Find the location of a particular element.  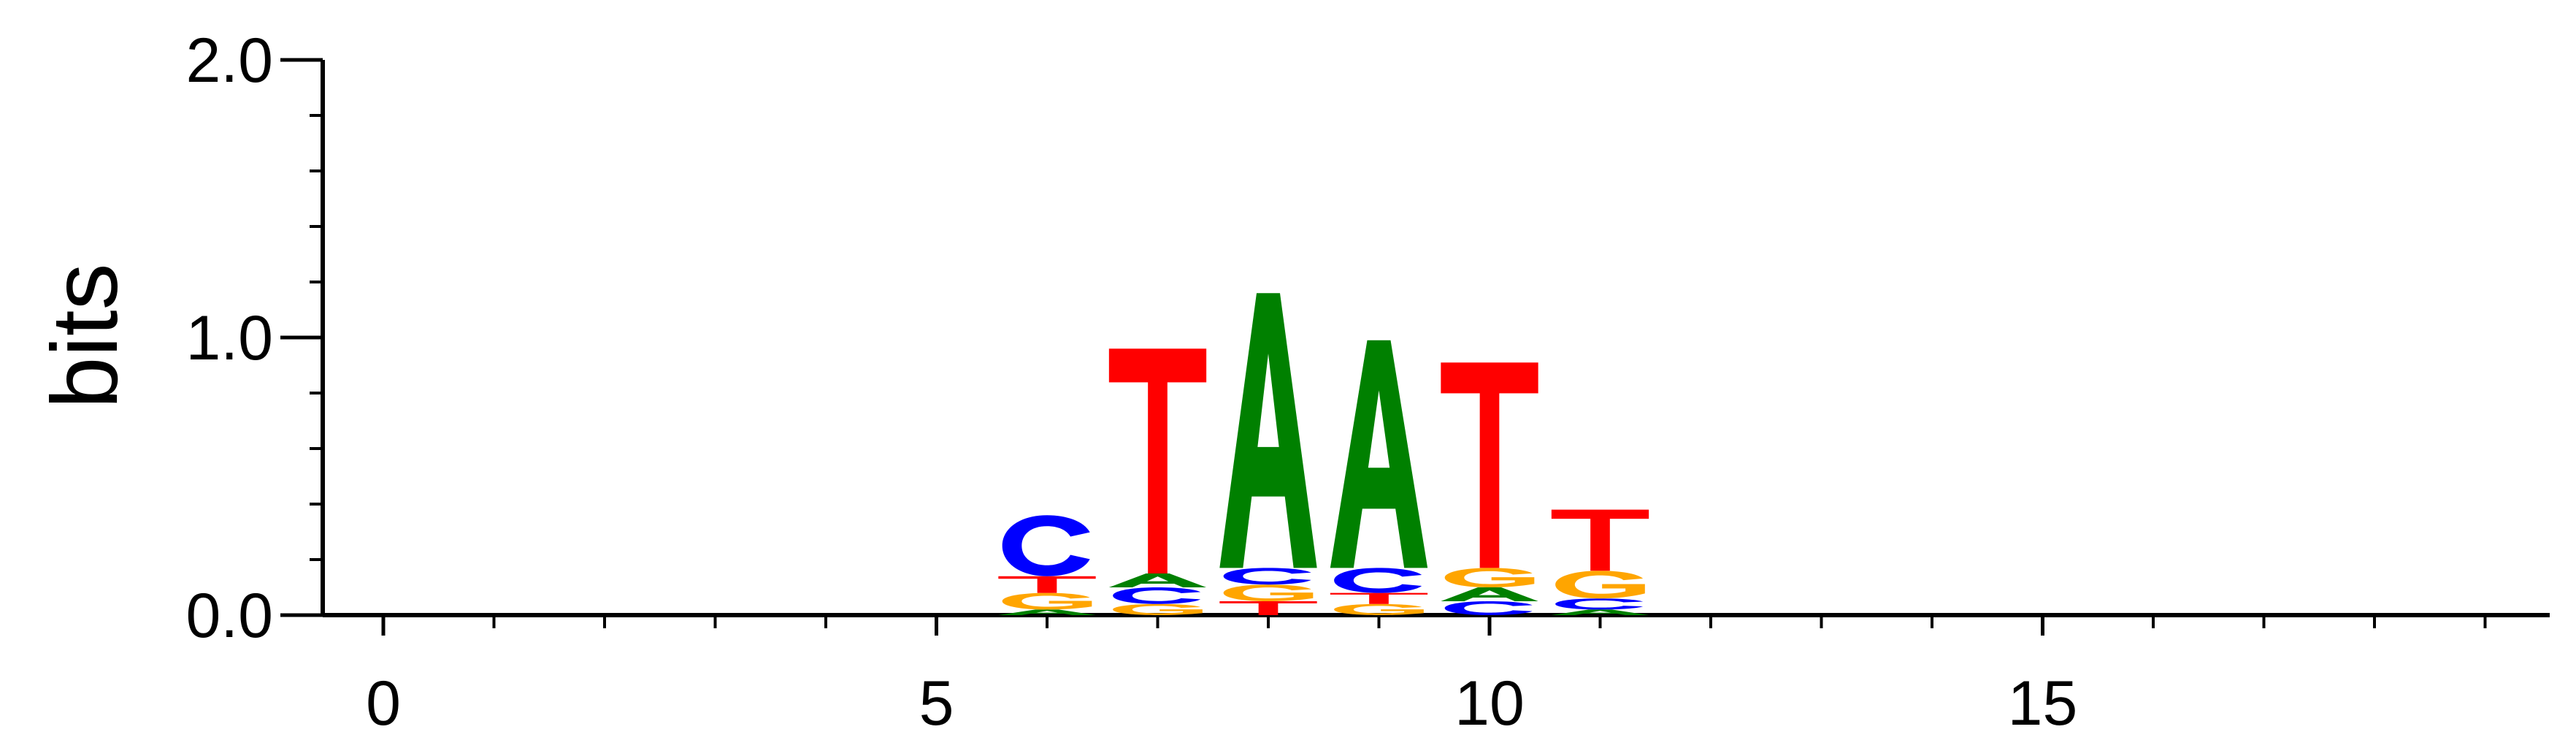

letter-stacks is located at coordinates (1323, 454).